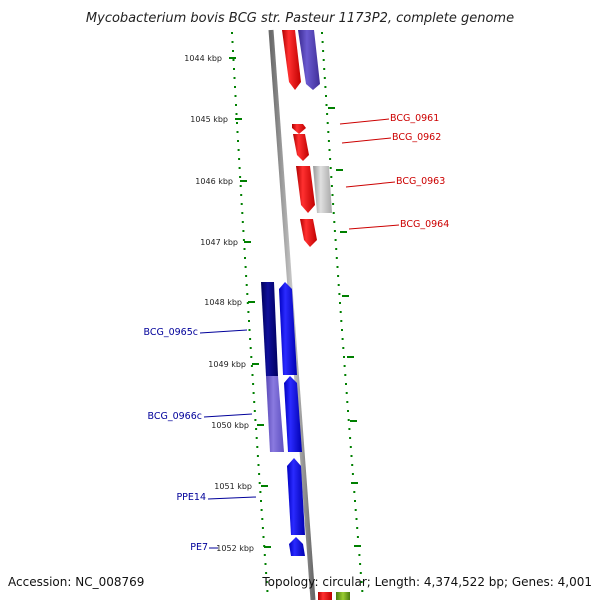 The height and width of the screenshot is (600, 600). What do you see at coordinates (414, 118) in the screenshot?
I see `gene-label-bcg-0961: BCG_0961` at bounding box center [414, 118].